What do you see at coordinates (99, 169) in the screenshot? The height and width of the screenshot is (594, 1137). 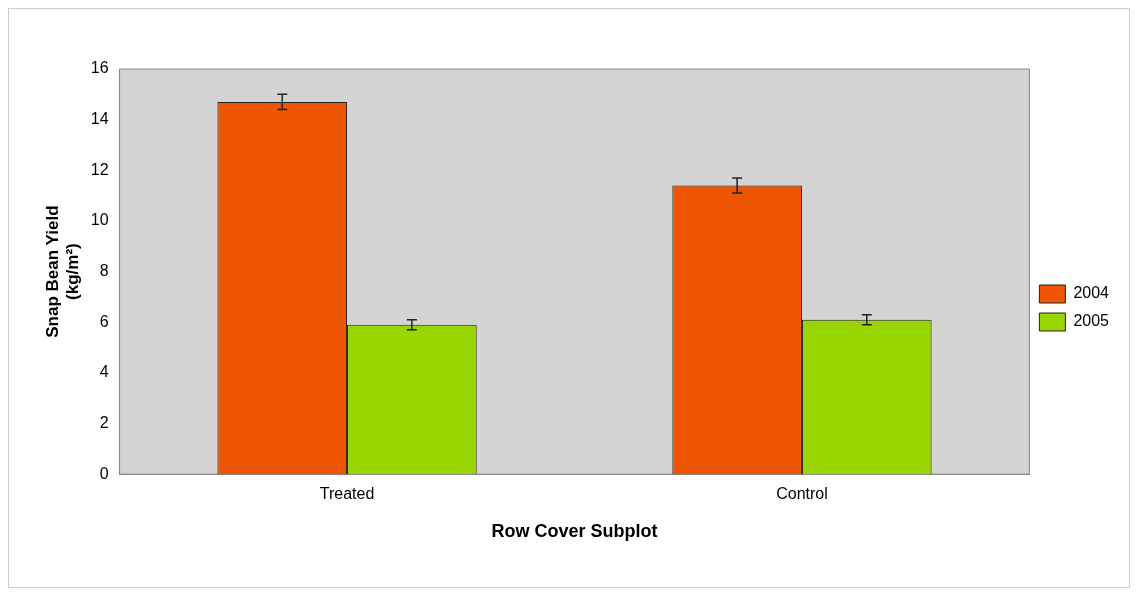 I see `y-tick-label: 12` at bounding box center [99, 169].